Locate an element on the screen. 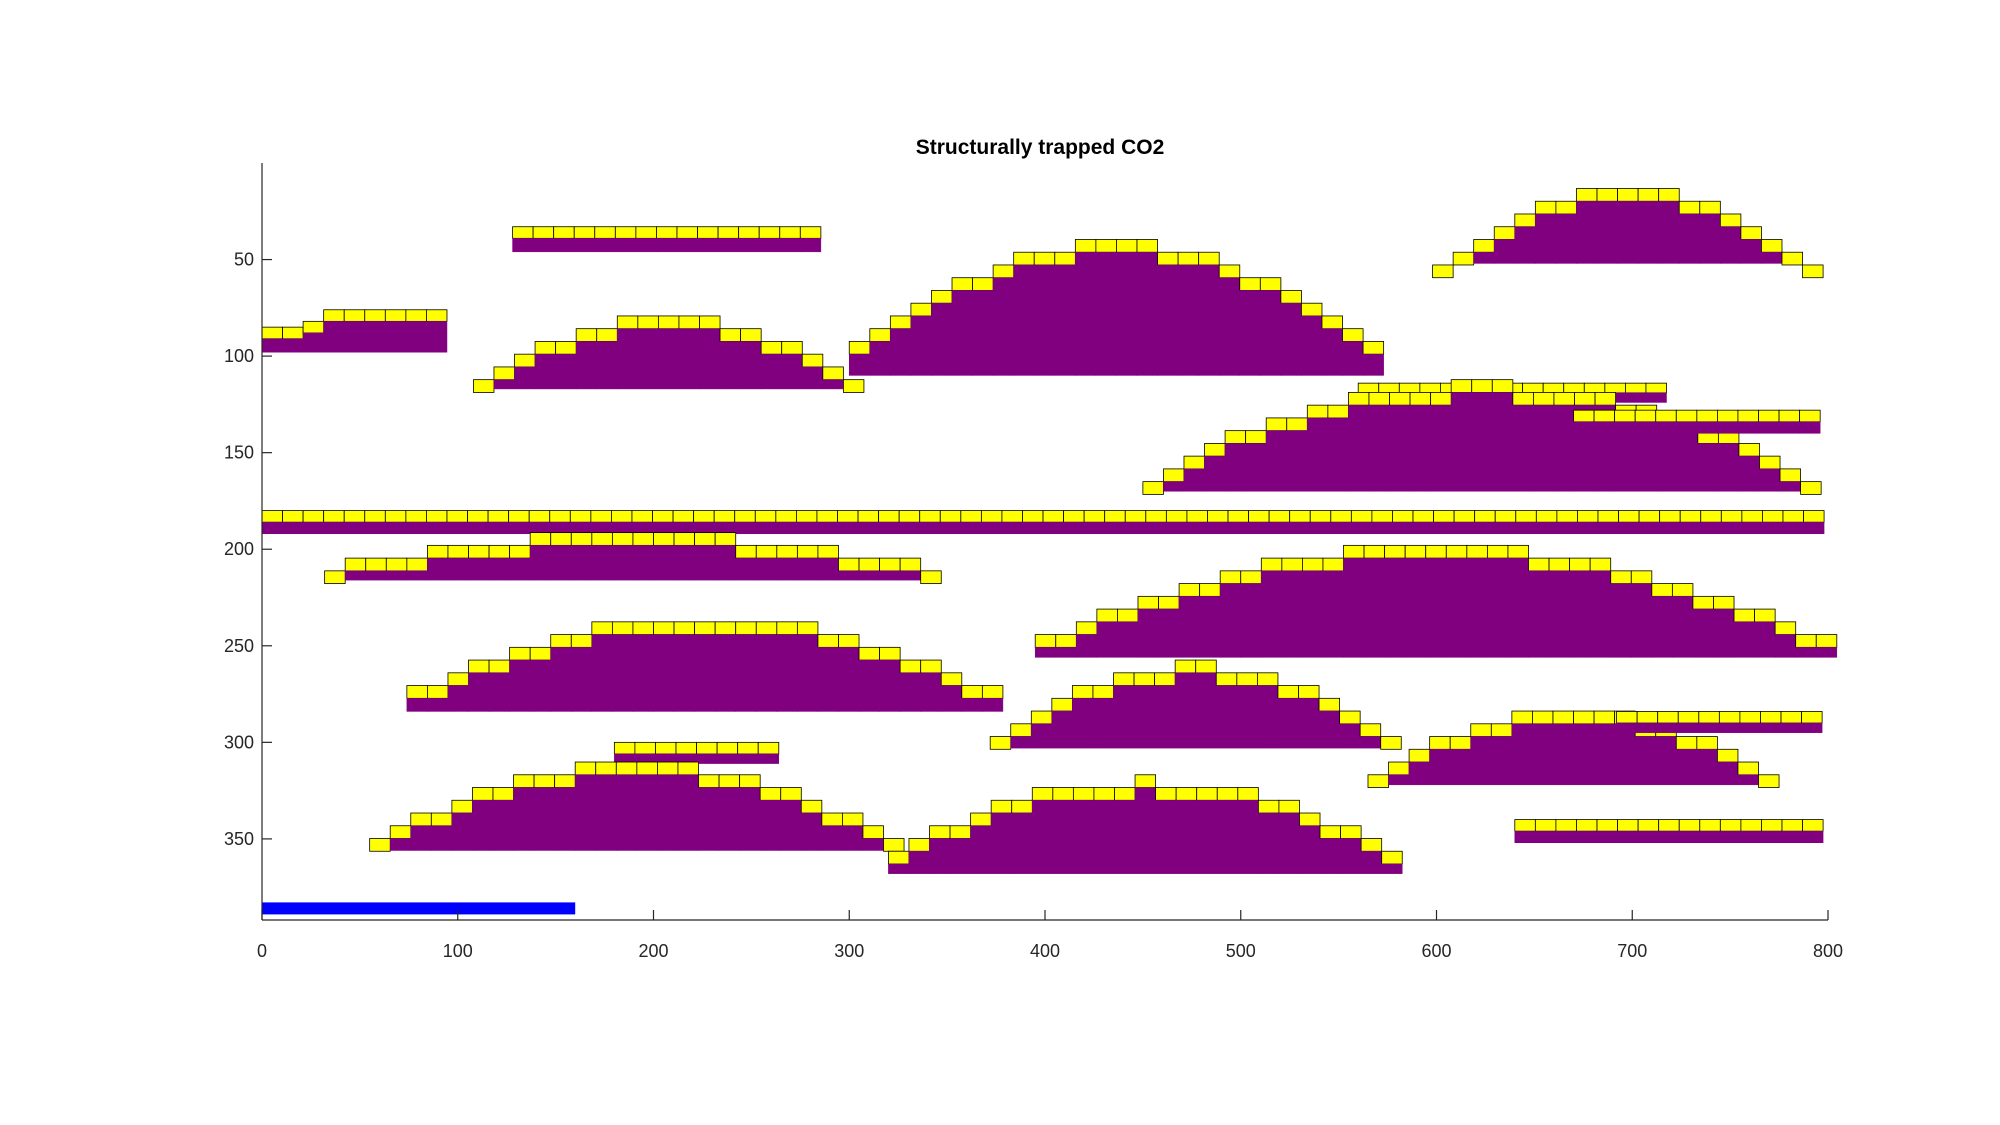 The width and height of the screenshot is (2000, 1125). y-tick-label: 300 is located at coordinates (239, 742).